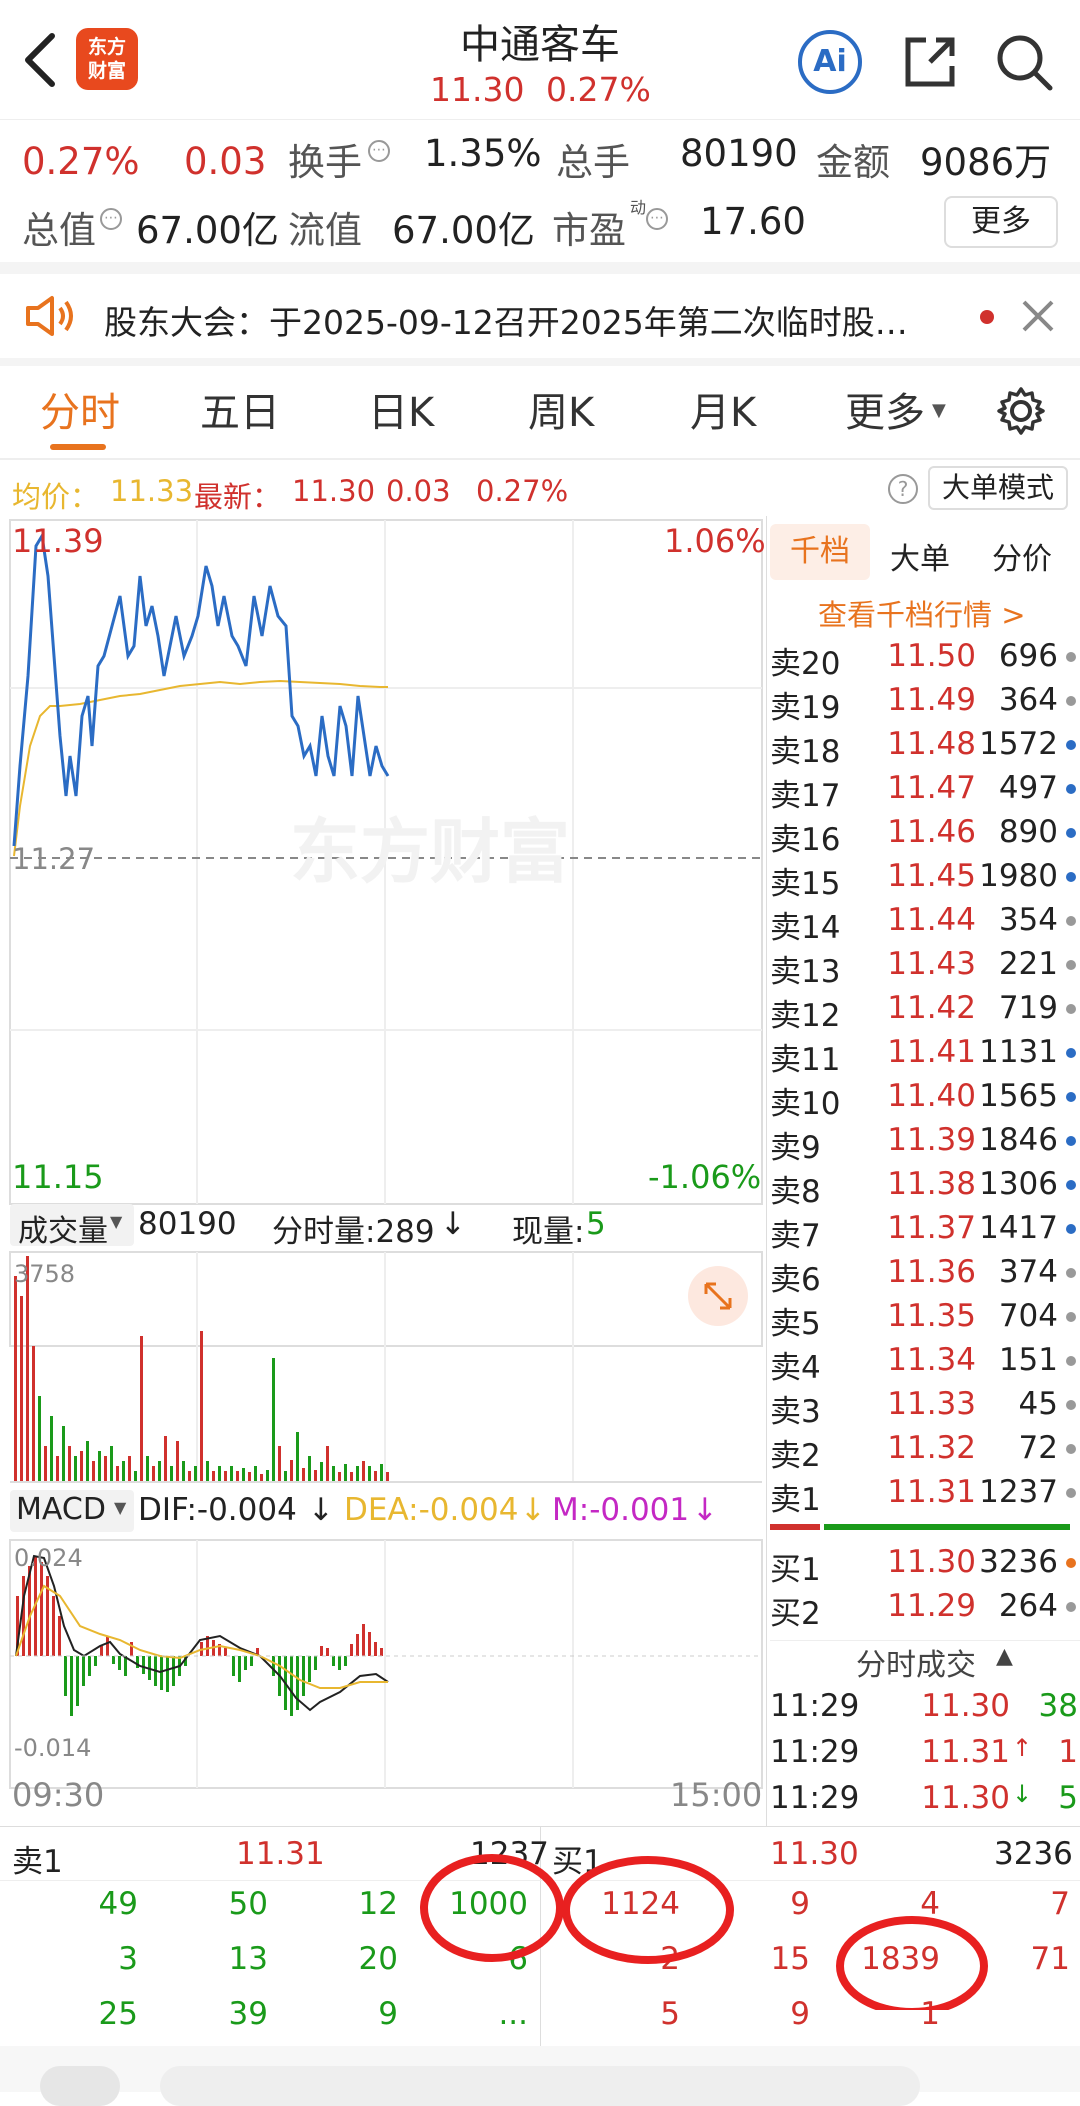  Describe the element at coordinates (925, 1144) in the screenshot. I see `ask-row: 卖9 11.39 1846` at that location.